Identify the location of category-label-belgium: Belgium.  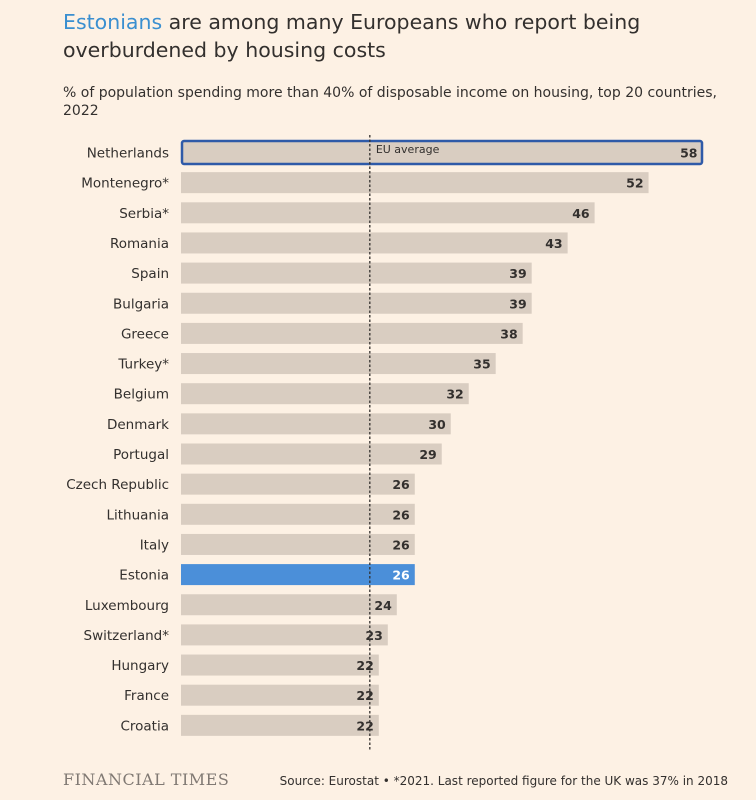
(141, 395).